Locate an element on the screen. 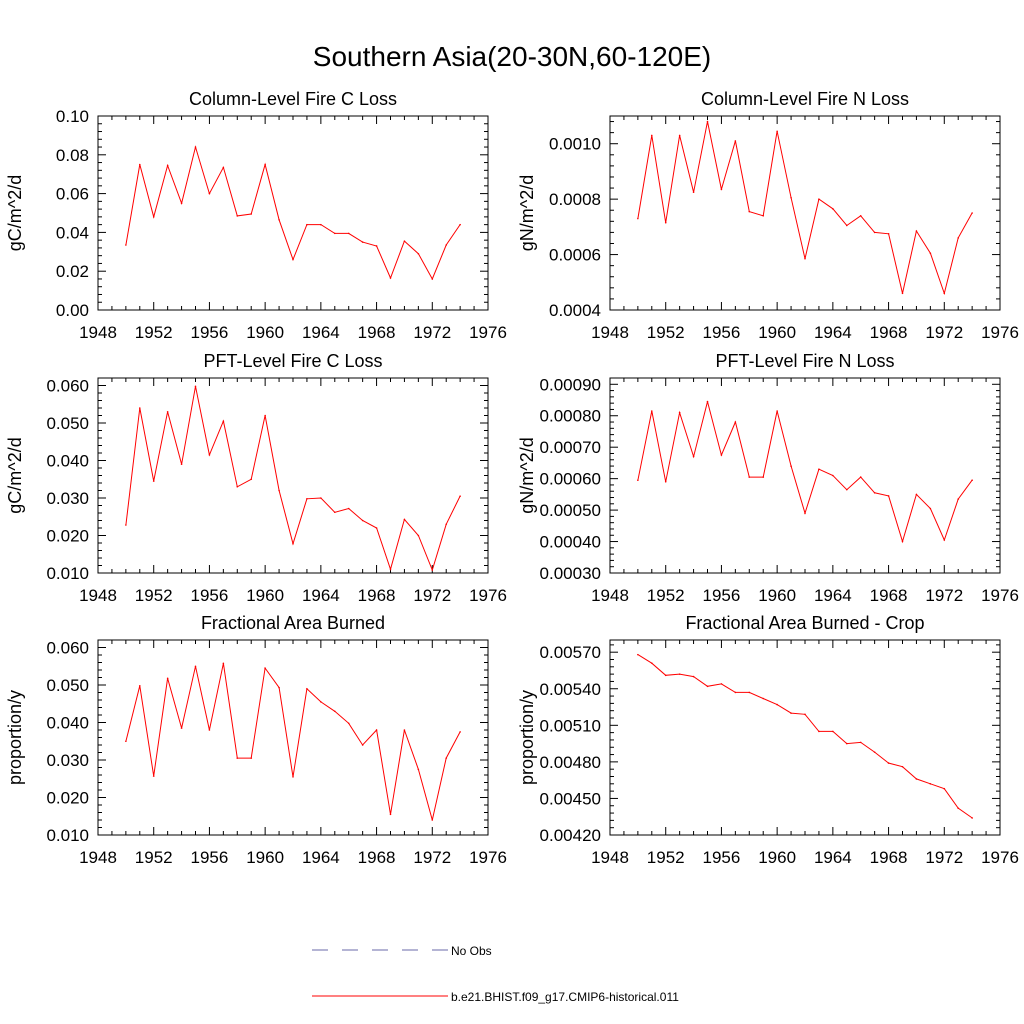 This screenshot has width=1024, height=1024. x-tick-label: 1968 is located at coordinates (377, 857).